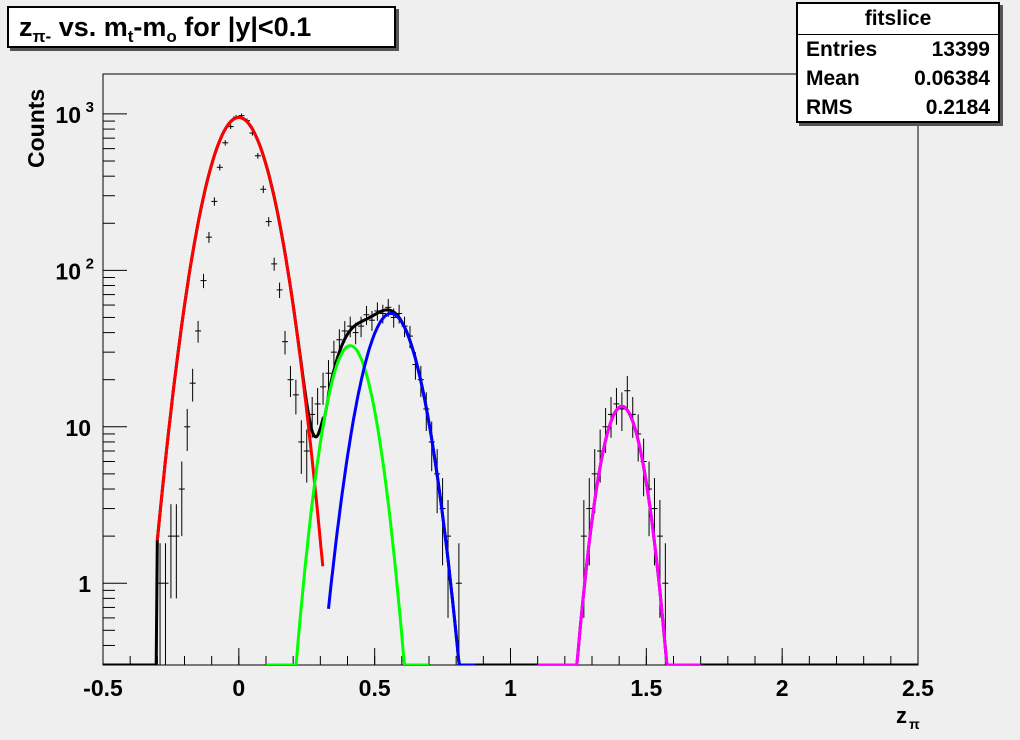  What do you see at coordinates (833, 78) in the screenshot?
I see `stats-key: Mean` at bounding box center [833, 78].